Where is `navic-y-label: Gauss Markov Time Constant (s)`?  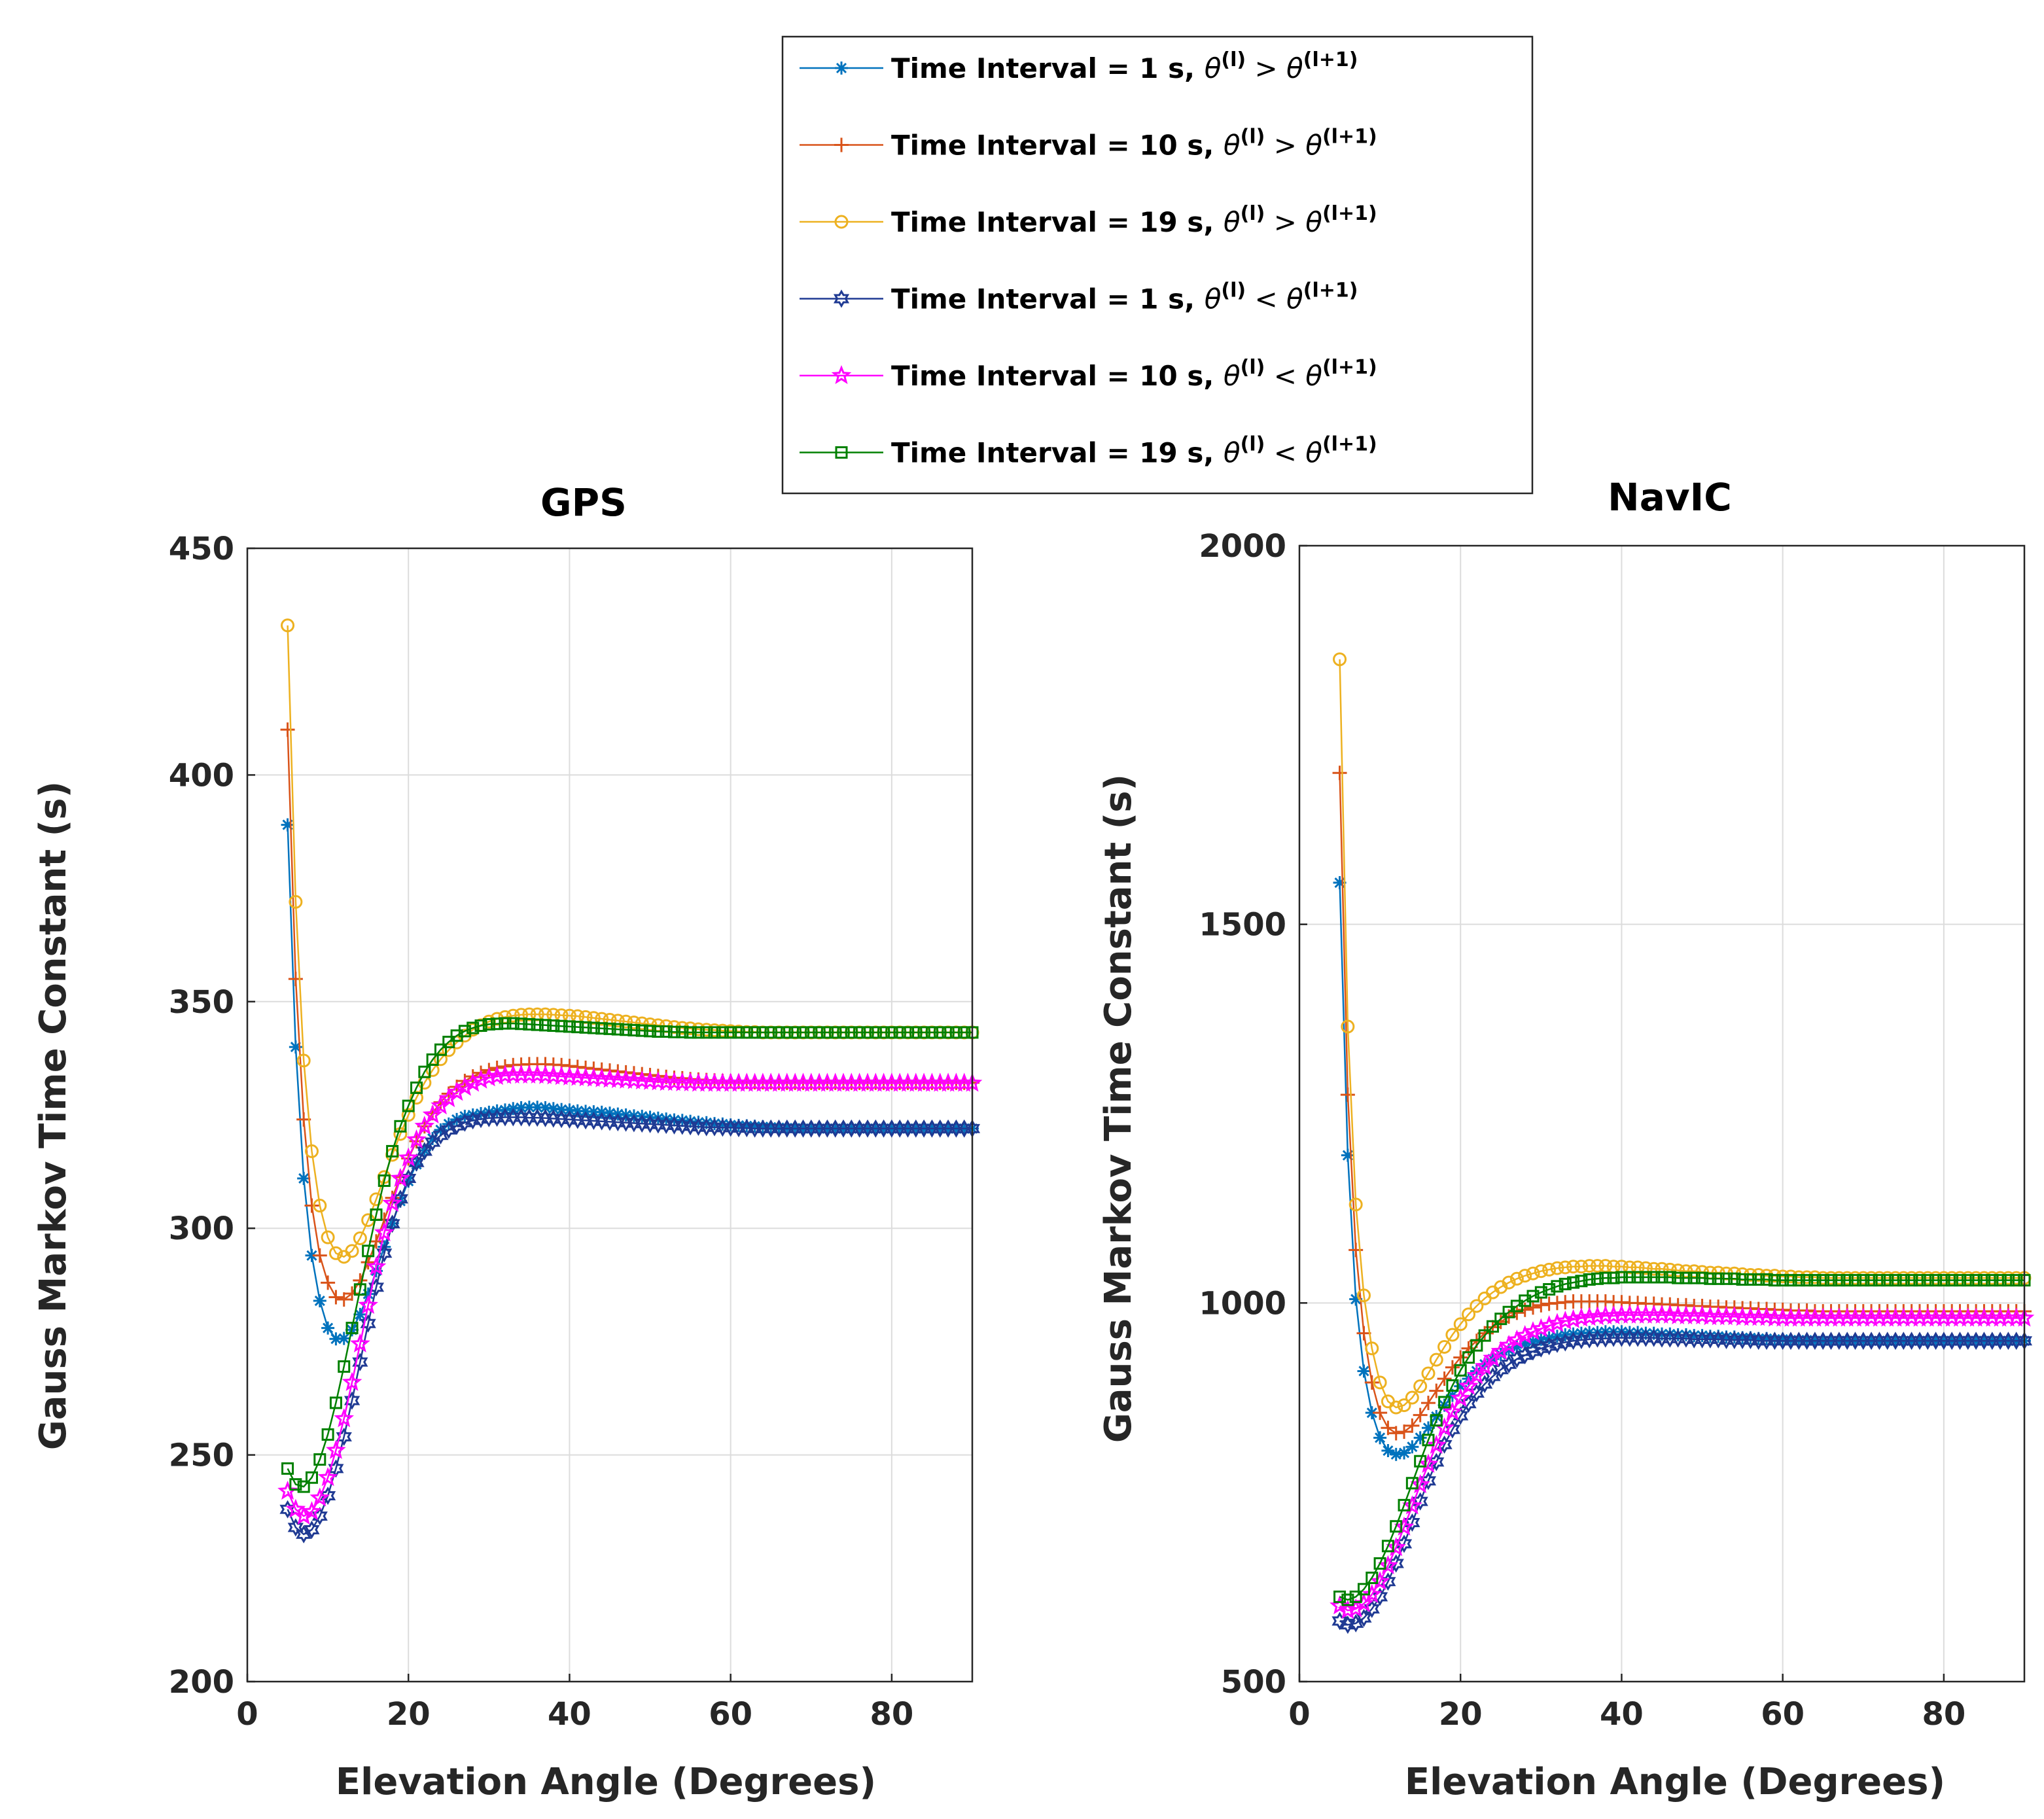 navic-y-label: Gauss Markov Time Constant (s) is located at coordinates (1118, 1108).